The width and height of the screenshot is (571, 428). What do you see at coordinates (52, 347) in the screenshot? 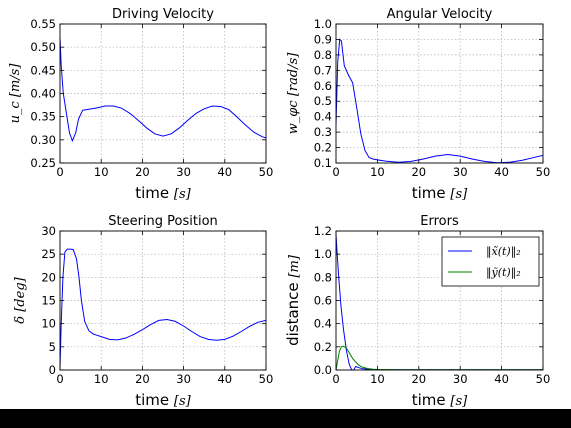
I see `y-tick-label: 5` at bounding box center [52, 347].